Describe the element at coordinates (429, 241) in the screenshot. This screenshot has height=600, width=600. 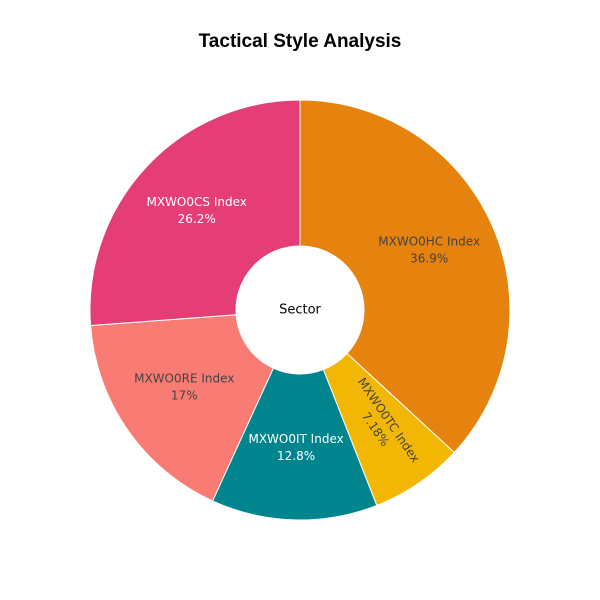
I see `slice-label-name: MXWO0HC Index` at that location.